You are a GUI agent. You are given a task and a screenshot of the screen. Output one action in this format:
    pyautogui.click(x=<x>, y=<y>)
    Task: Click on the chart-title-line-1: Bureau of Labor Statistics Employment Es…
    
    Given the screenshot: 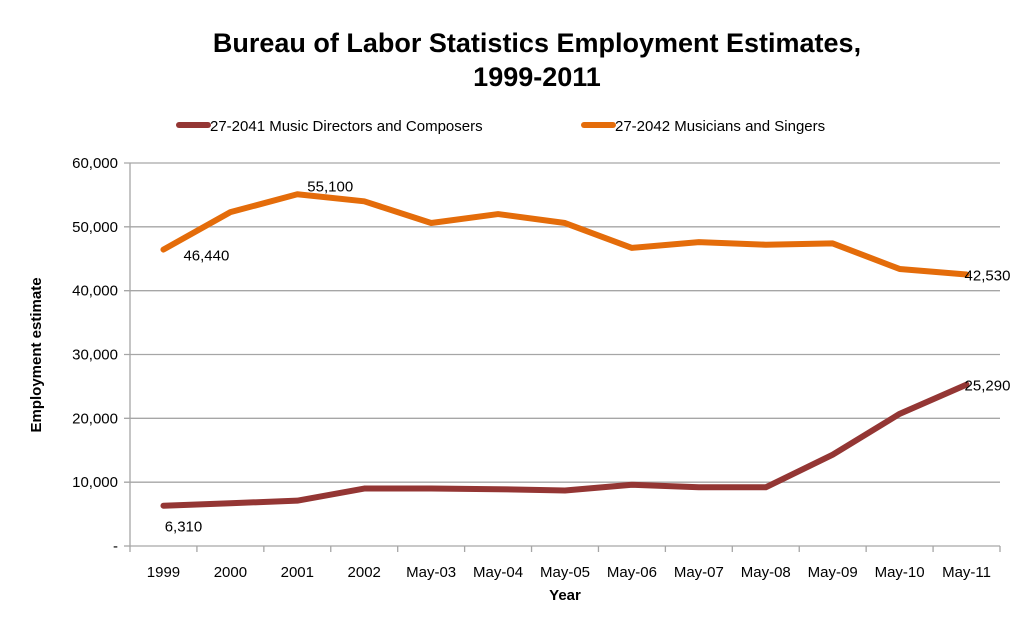 What is the action you would take?
    pyautogui.click(x=537, y=43)
    